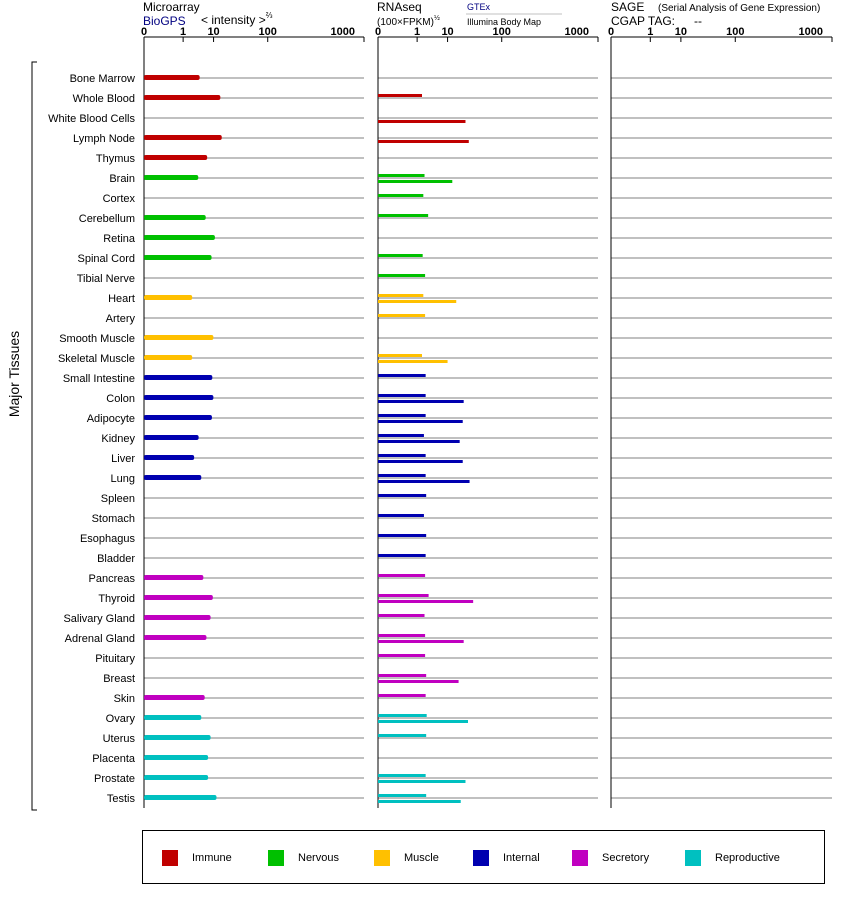  Describe the element at coordinates (197, 858) in the screenshot. I see `legend-item-immune: Immune` at that location.